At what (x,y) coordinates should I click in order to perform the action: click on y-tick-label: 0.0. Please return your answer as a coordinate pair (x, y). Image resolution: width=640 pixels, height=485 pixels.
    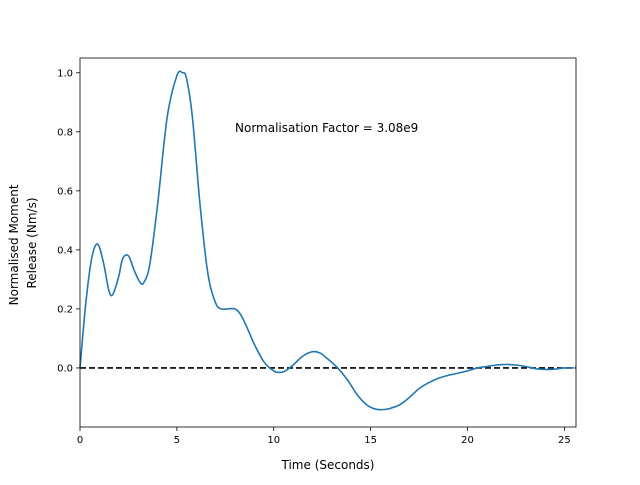
    Looking at the image, I should click on (65, 368).